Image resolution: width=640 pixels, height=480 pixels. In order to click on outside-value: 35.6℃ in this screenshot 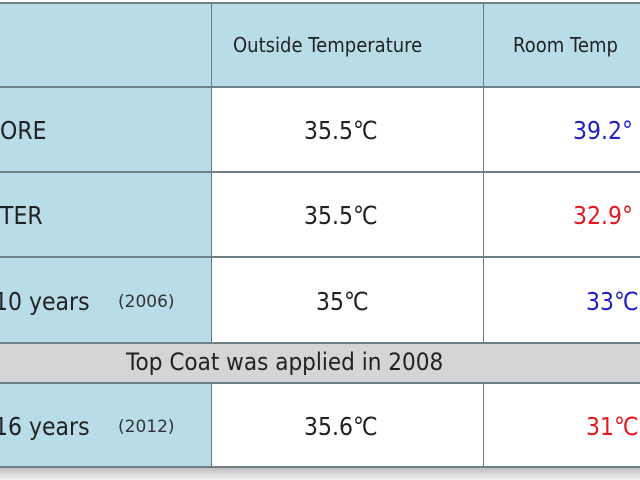, I will do `click(341, 426)`.